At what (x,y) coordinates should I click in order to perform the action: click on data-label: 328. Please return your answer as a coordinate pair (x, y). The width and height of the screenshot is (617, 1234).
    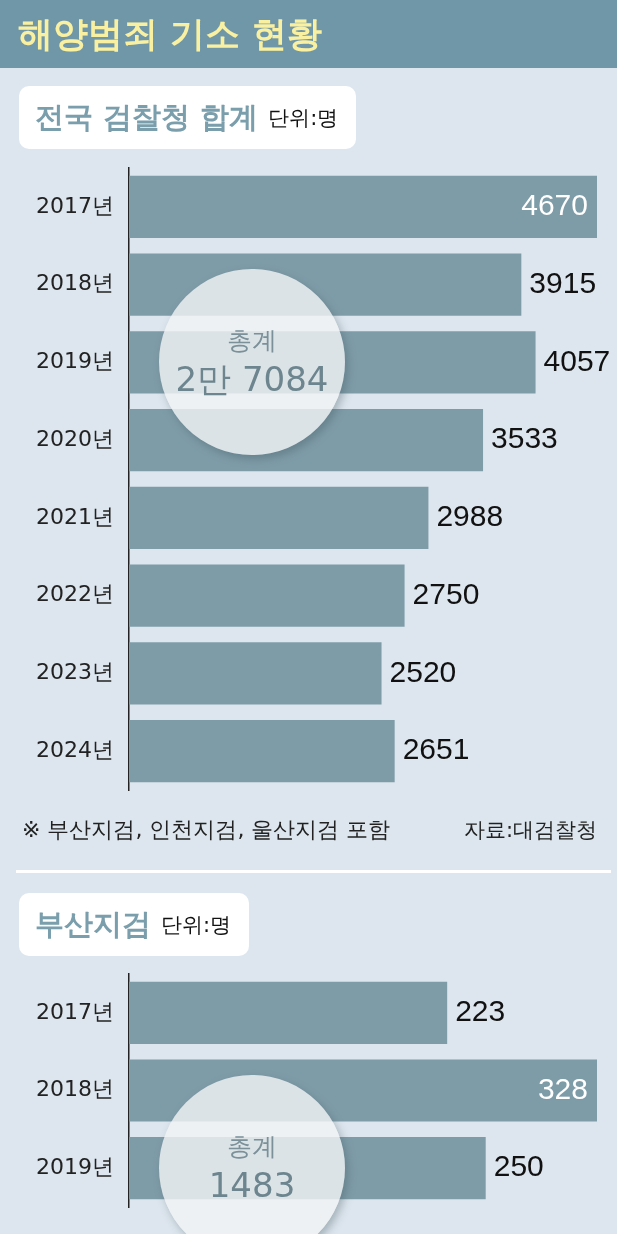
    Looking at the image, I should click on (562, 1088).